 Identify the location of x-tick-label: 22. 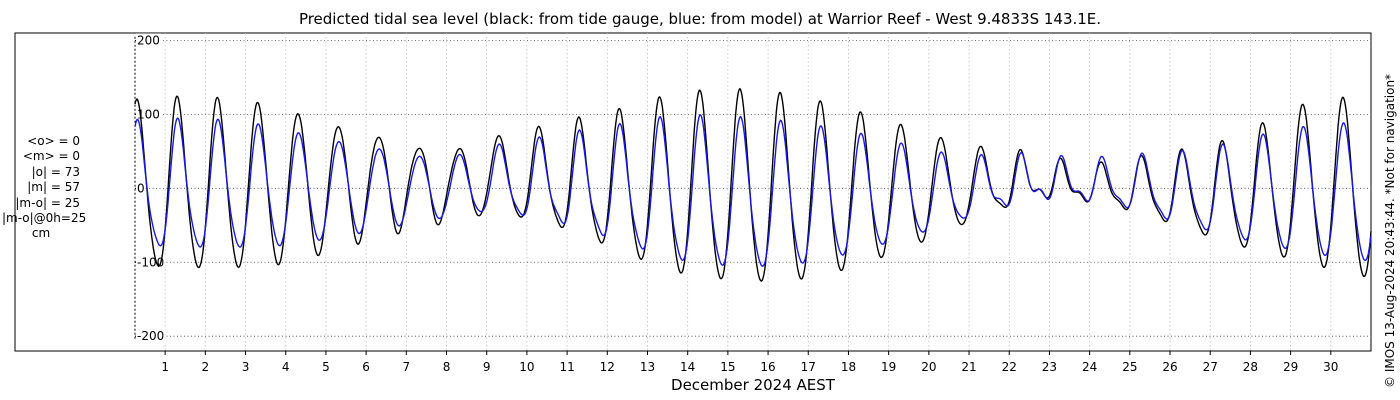
(1009, 367).